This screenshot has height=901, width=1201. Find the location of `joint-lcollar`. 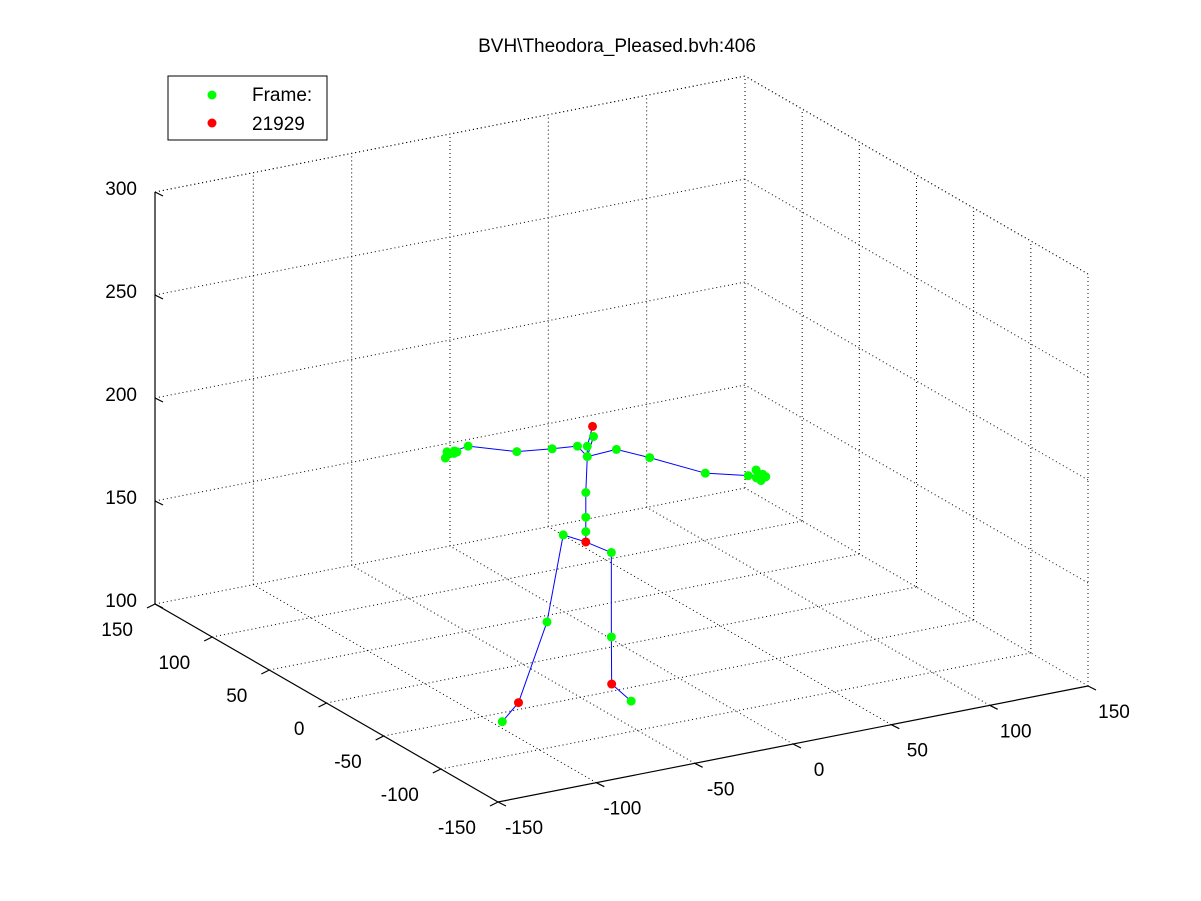

joint-lcollar is located at coordinates (616, 449).